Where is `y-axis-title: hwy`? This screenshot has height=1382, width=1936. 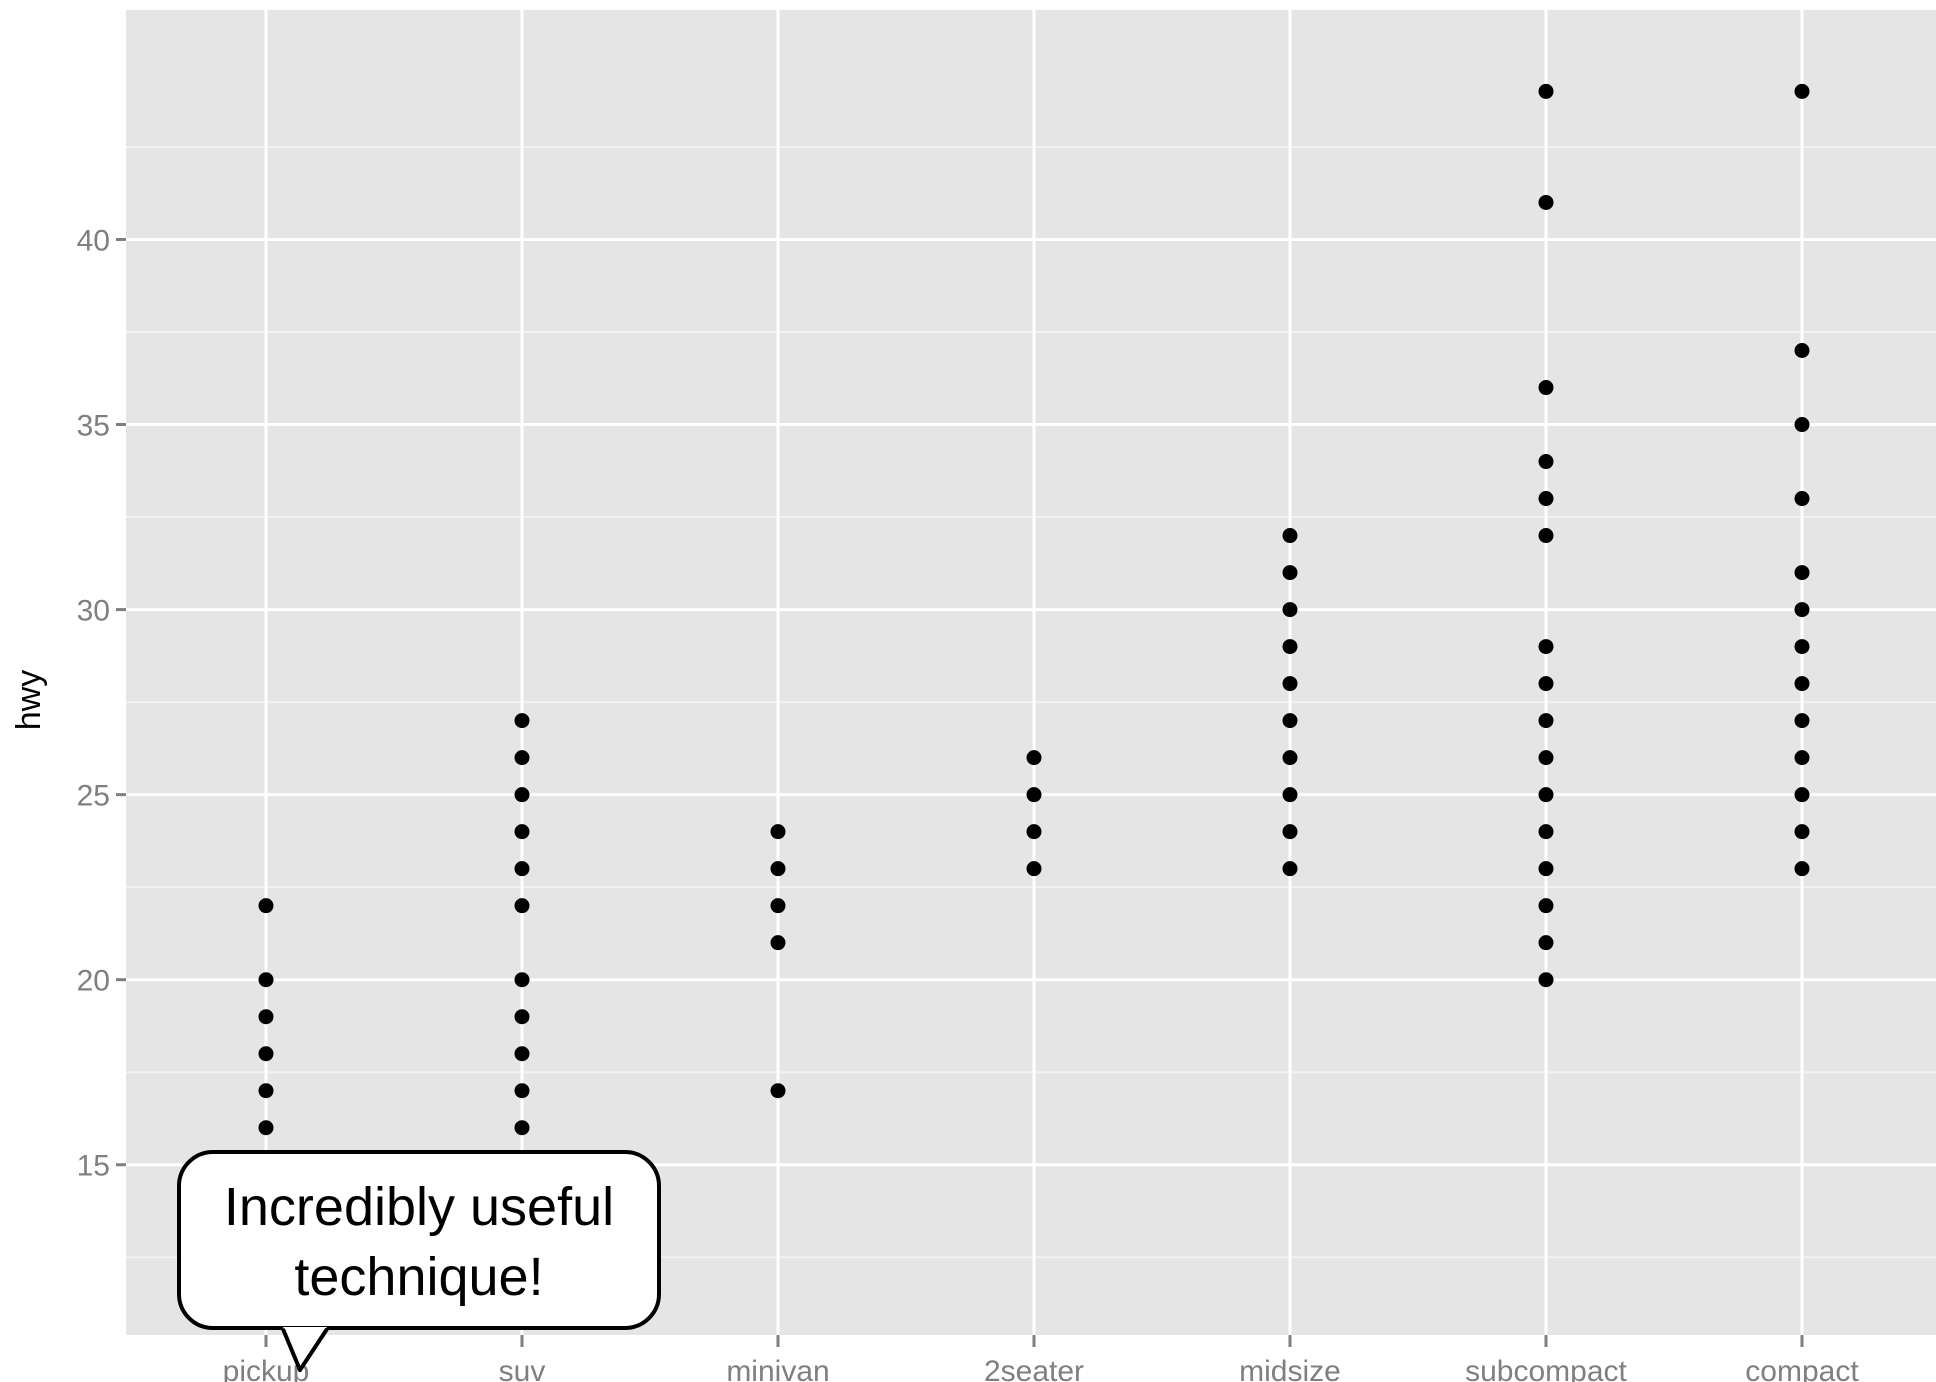
y-axis-title: hwy is located at coordinates (29, 700).